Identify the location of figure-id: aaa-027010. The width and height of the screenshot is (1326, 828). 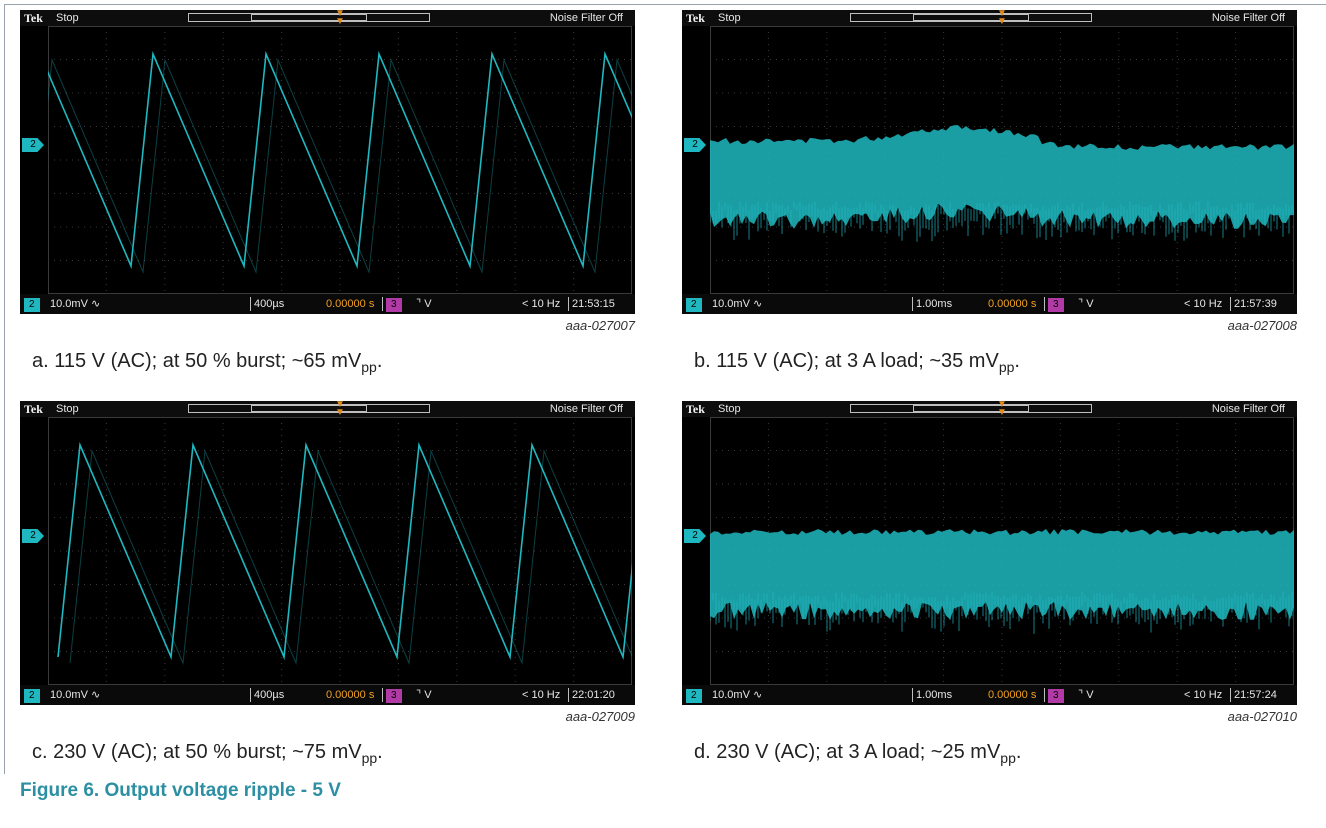
(1262, 716).